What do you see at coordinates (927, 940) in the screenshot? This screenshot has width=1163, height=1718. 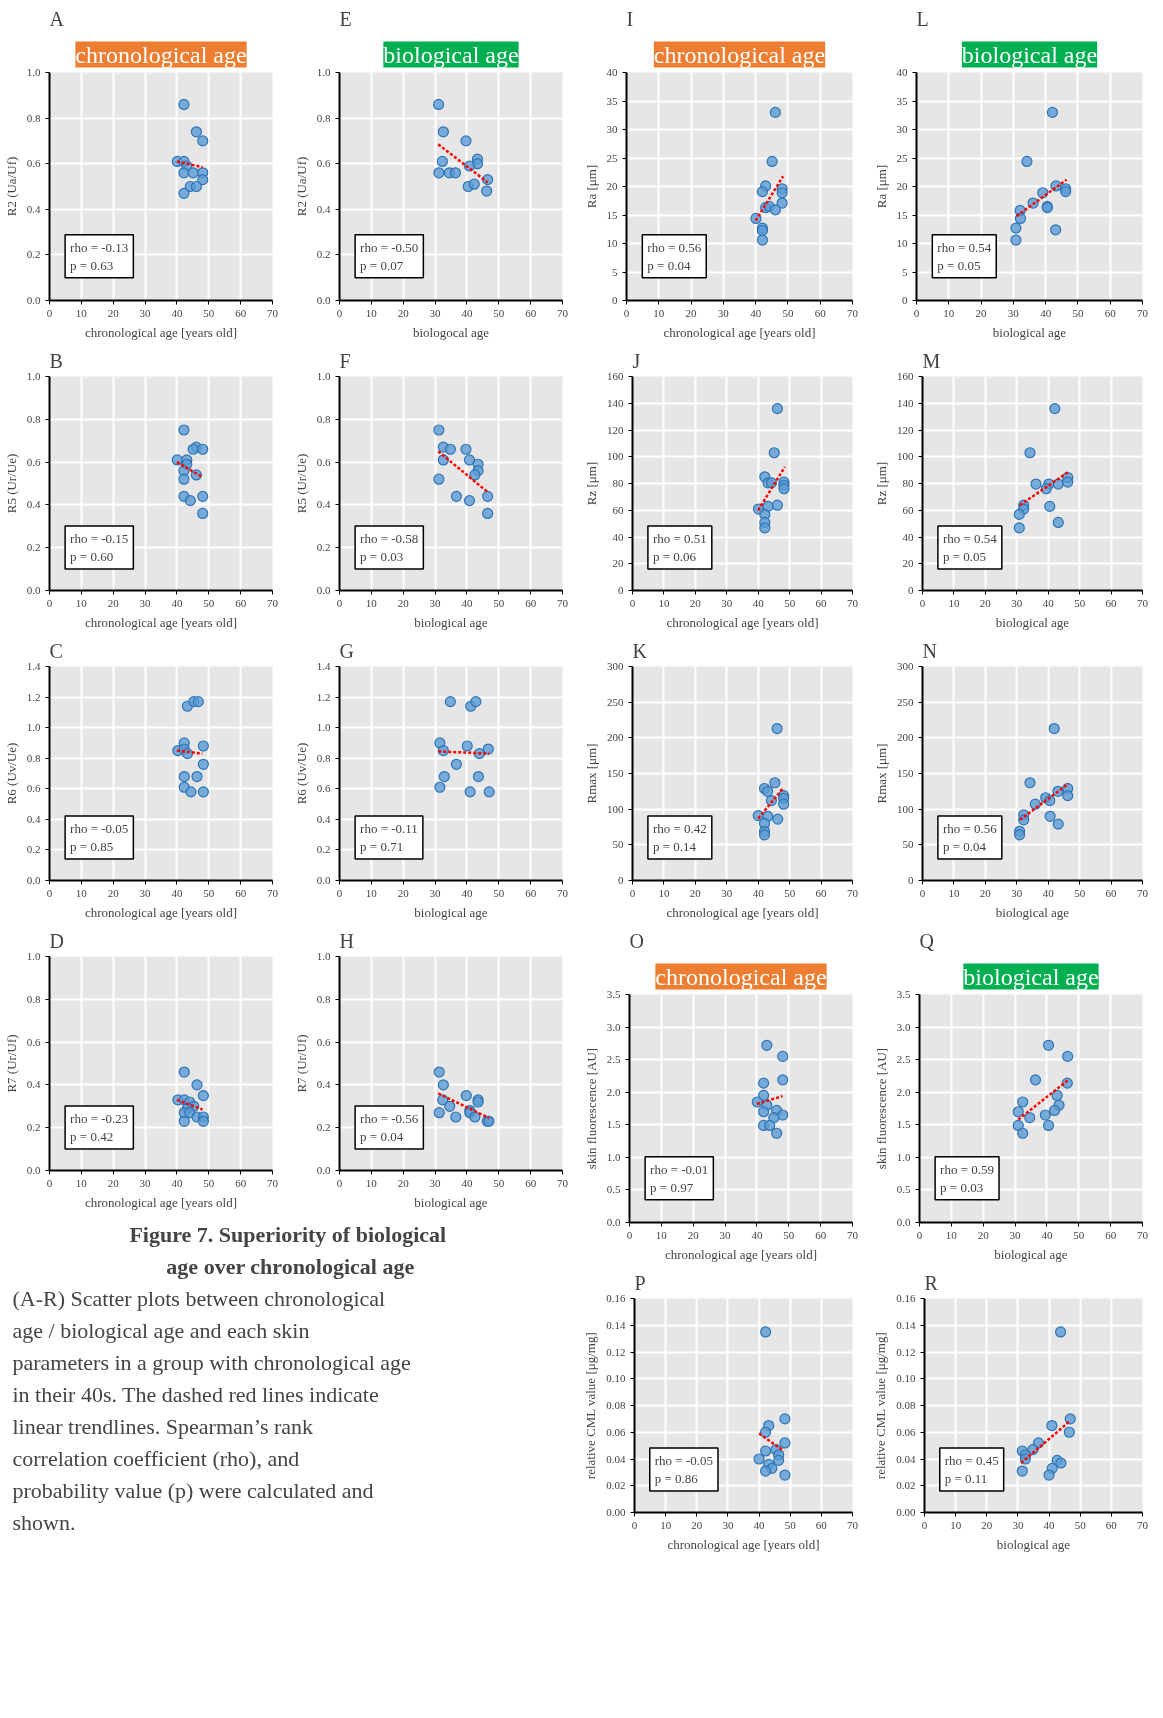 I see `chart-title: Q` at bounding box center [927, 940].